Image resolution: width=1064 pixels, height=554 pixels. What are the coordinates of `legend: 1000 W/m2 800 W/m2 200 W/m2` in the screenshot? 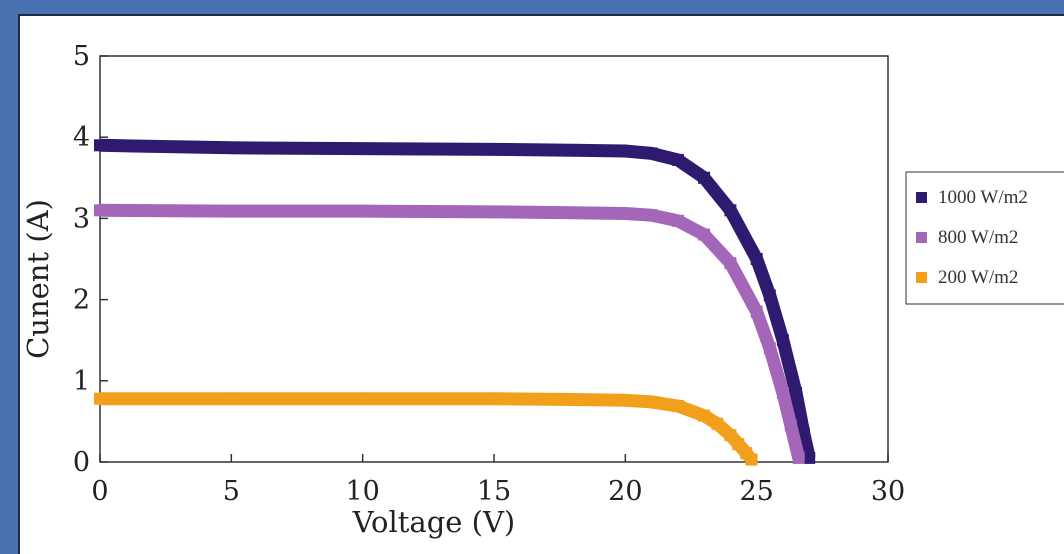 It's located at (984, 238).